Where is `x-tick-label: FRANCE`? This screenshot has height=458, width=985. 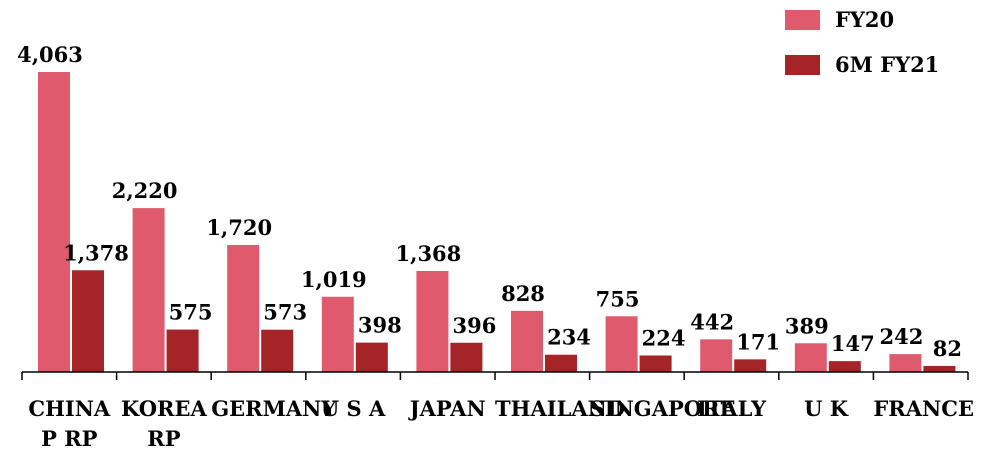 x-tick-label: FRANCE is located at coordinates (923, 408).